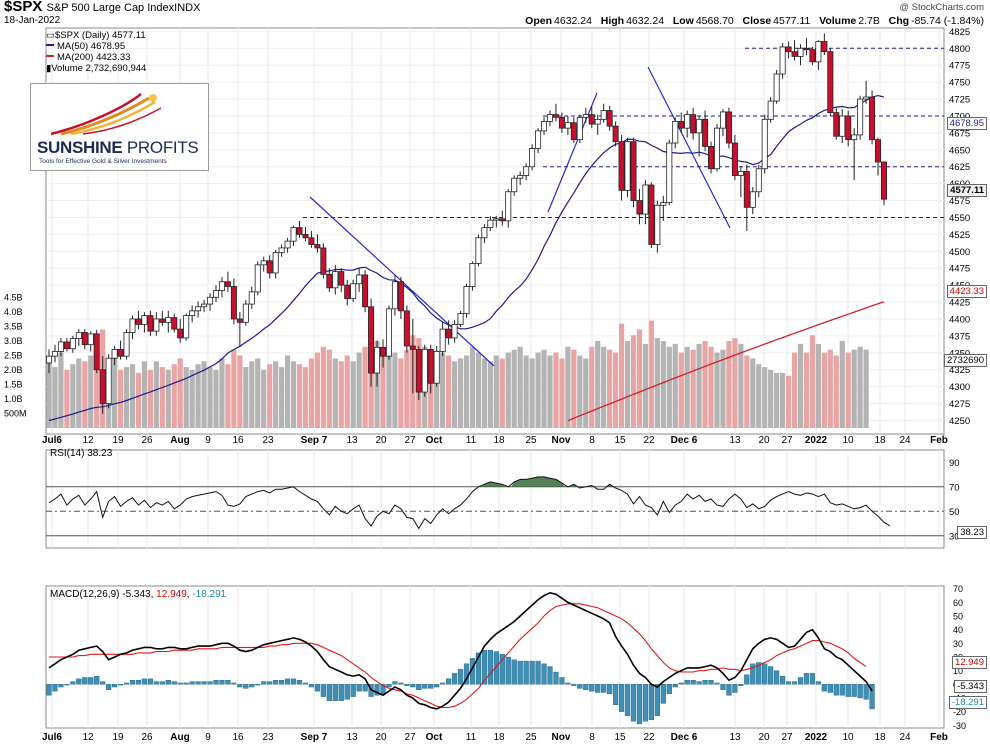 The height and width of the screenshot is (744, 990). Describe the element at coordinates (531, 440) in the screenshot. I see `x-tick-label: 25` at that location.